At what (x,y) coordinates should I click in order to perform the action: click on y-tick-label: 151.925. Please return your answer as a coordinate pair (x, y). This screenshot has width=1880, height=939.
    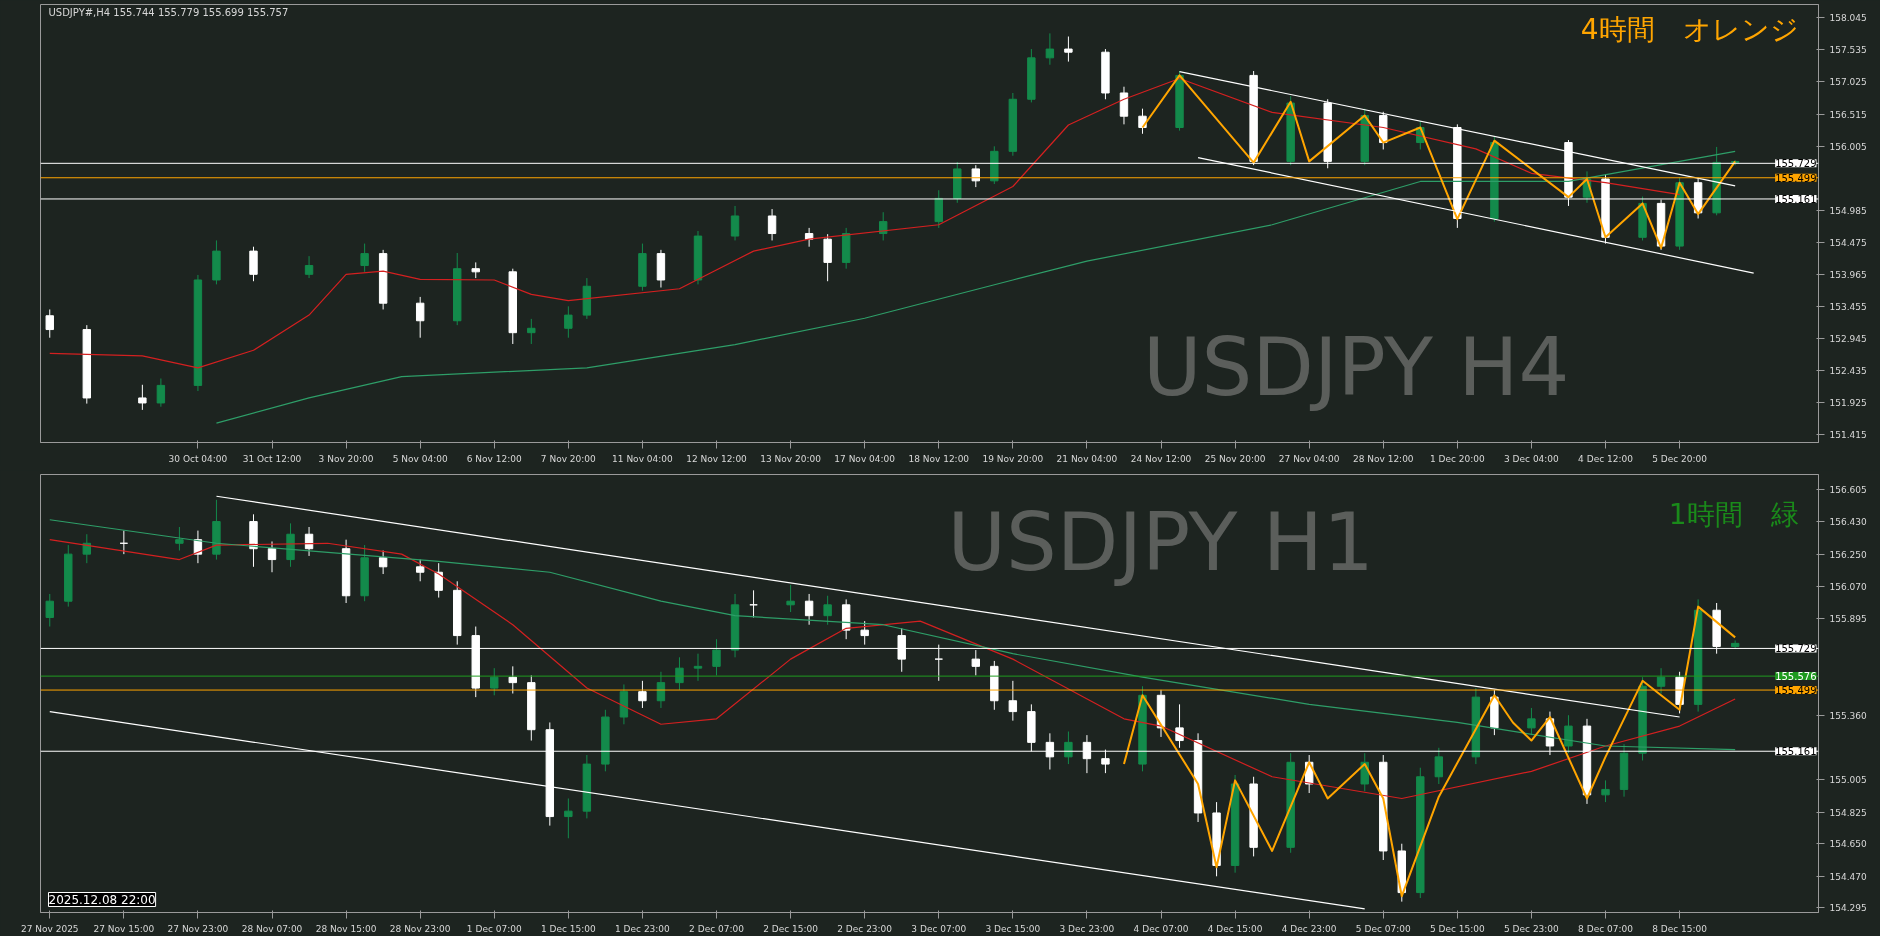
    Looking at the image, I should click on (1848, 402).